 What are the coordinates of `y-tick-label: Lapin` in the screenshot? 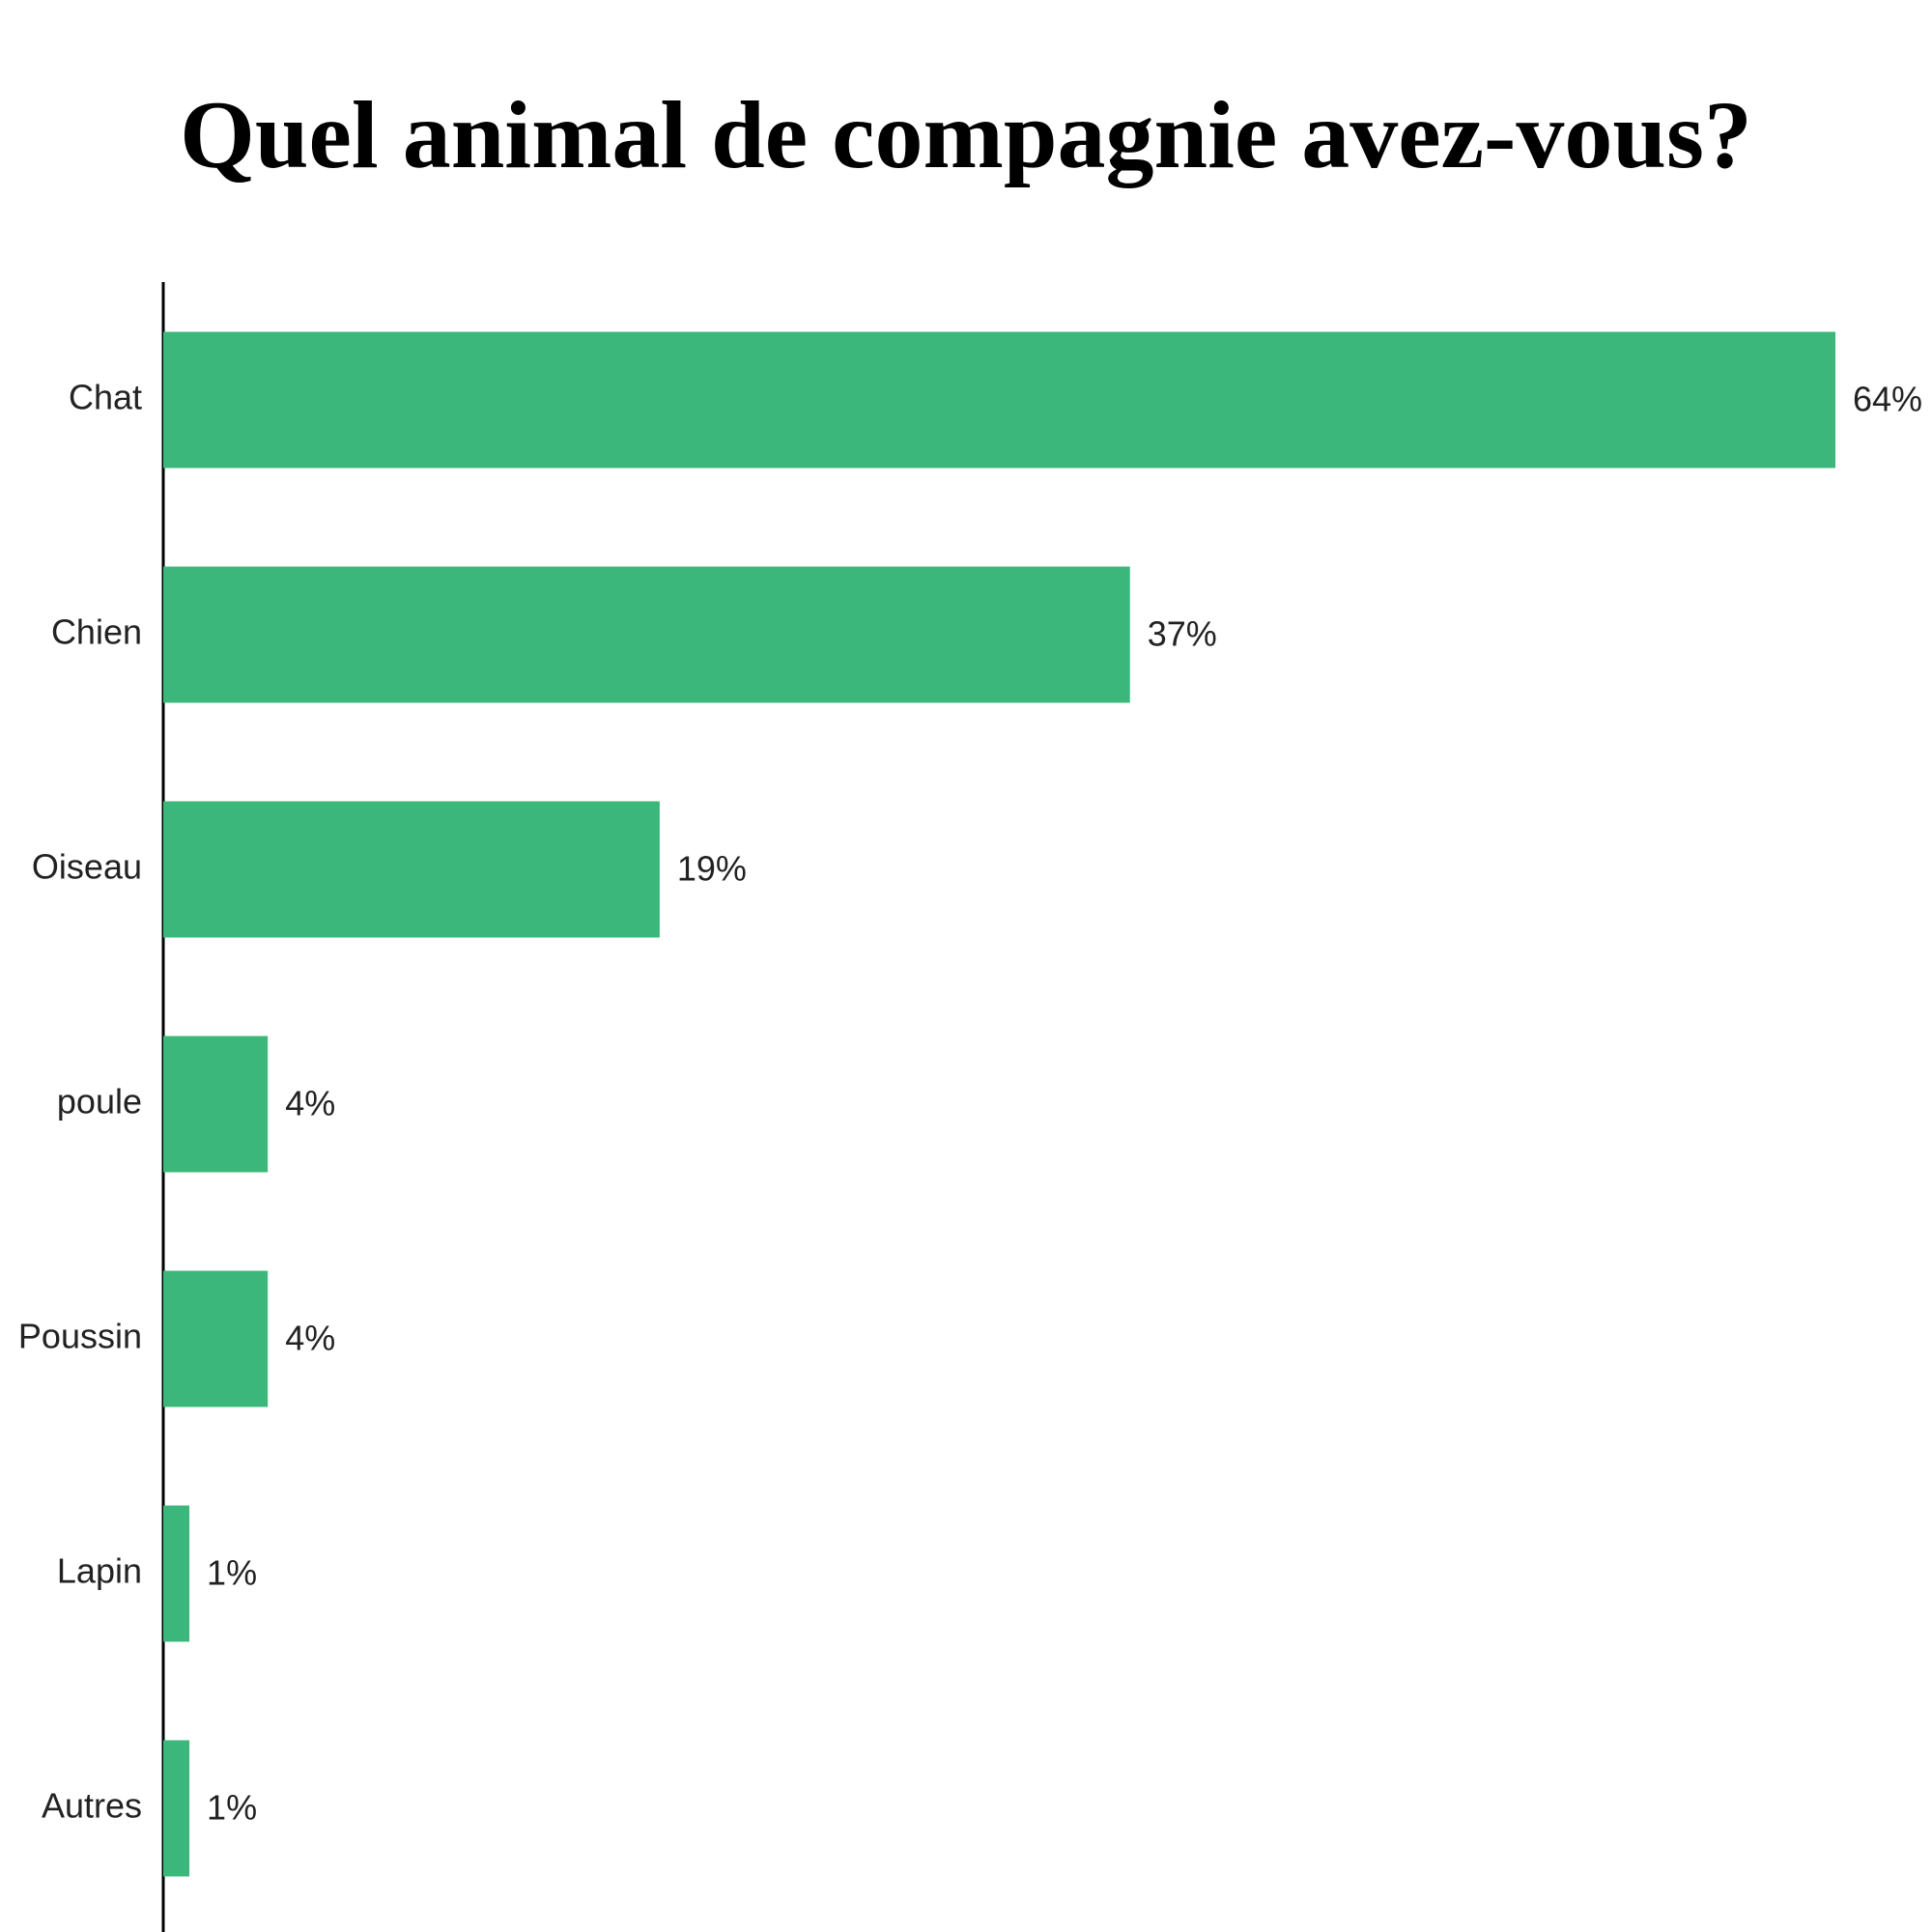 It's located at (99, 1571).